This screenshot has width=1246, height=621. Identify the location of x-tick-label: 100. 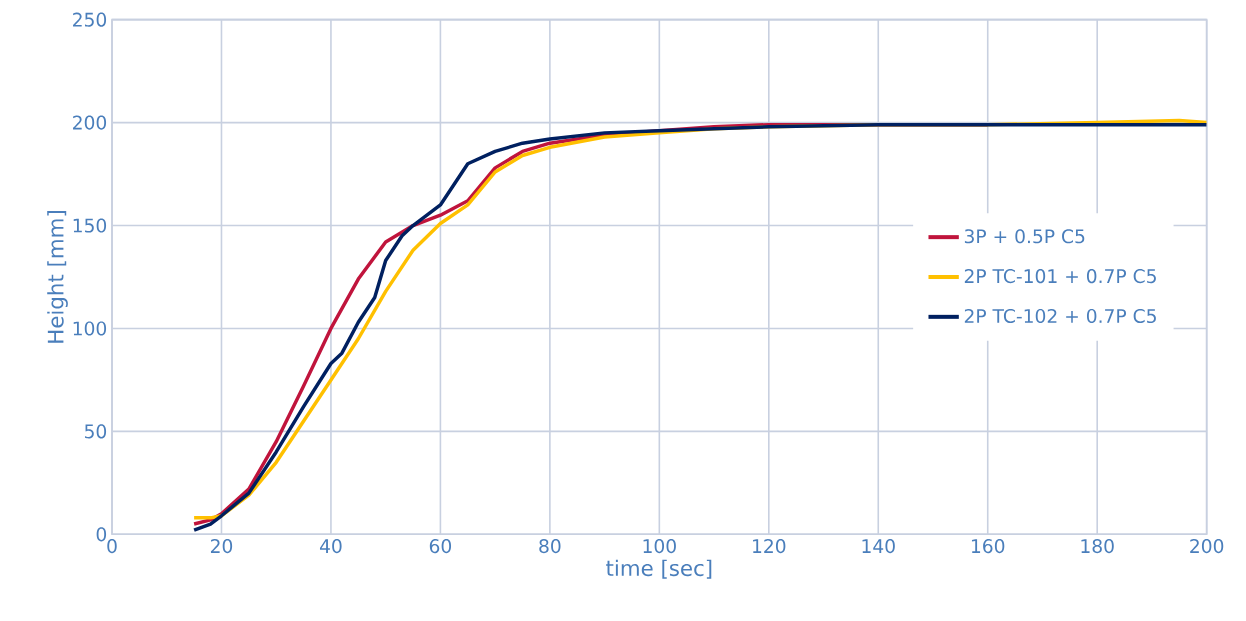
(659, 546).